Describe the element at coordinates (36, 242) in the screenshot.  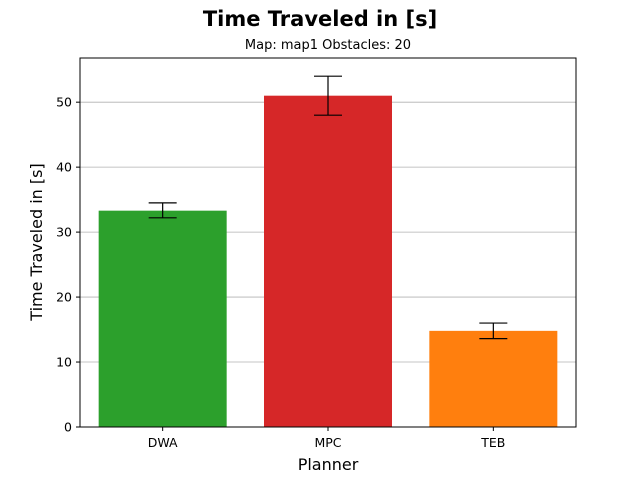
I see `y-axis-label: Time Traveled in [s]` at that location.